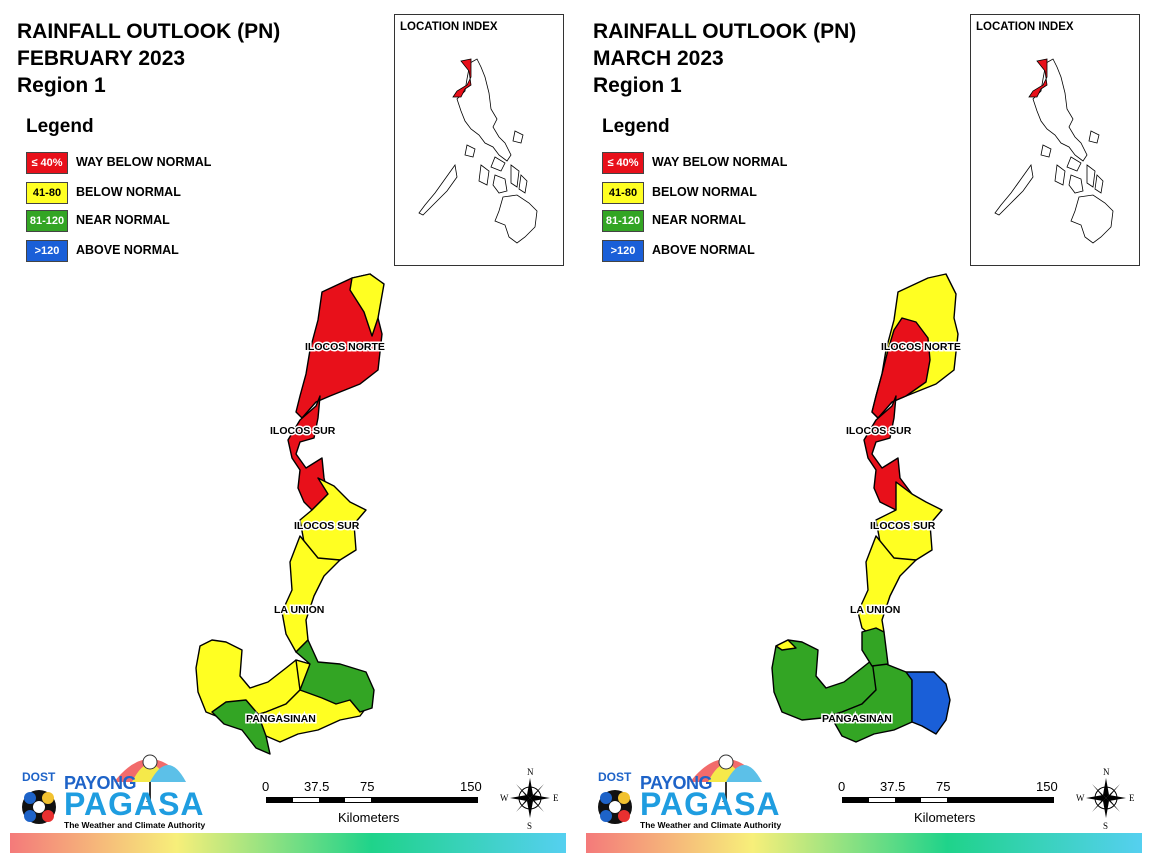 This screenshot has height=864, width=1152. I want to click on abra-area, so click(909, 522).